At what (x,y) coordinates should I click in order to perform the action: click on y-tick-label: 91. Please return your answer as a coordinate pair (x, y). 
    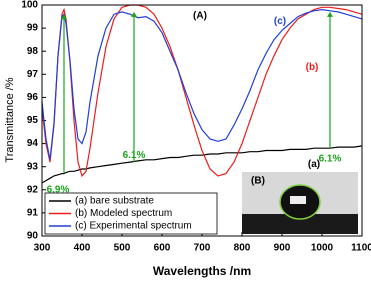
    Looking at the image, I should click on (33, 213).